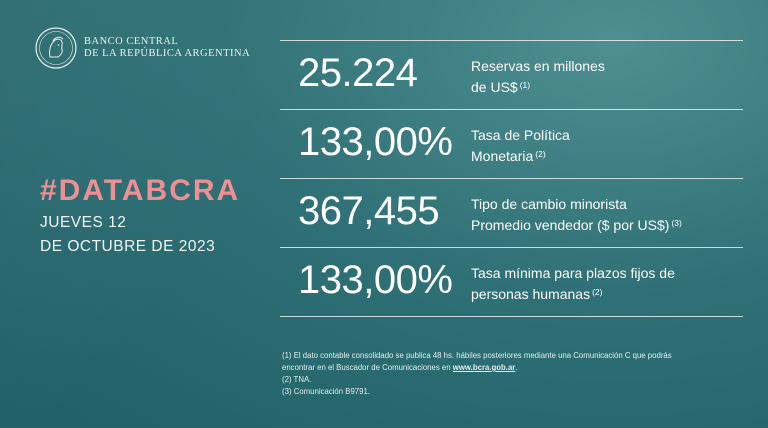 The width and height of the screenshot is (768, 428). What do you see at coordinates (83, 222) in the screenshot?
I see `date-weekday: JUEVES 12` at bounding box center [83, 222].